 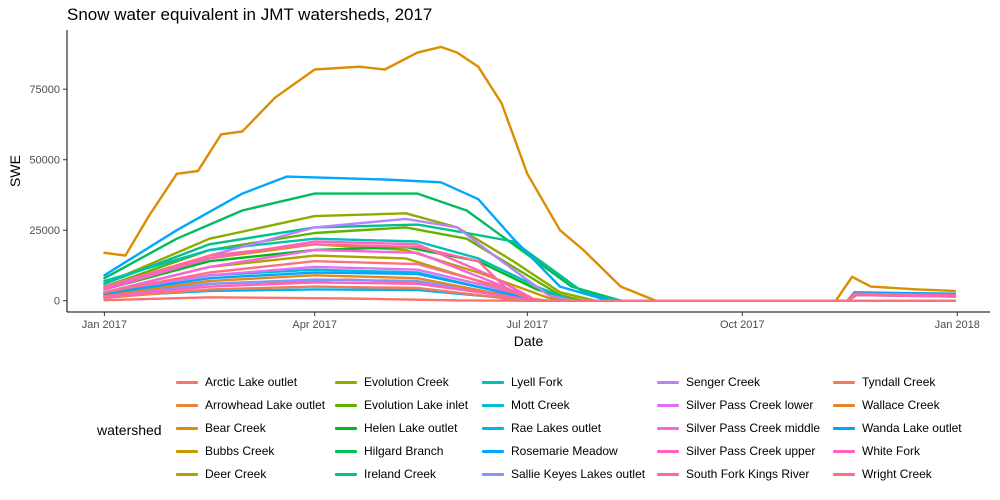 I want to click on legend-item: Ireland Creek, so click(x=420, y=475).